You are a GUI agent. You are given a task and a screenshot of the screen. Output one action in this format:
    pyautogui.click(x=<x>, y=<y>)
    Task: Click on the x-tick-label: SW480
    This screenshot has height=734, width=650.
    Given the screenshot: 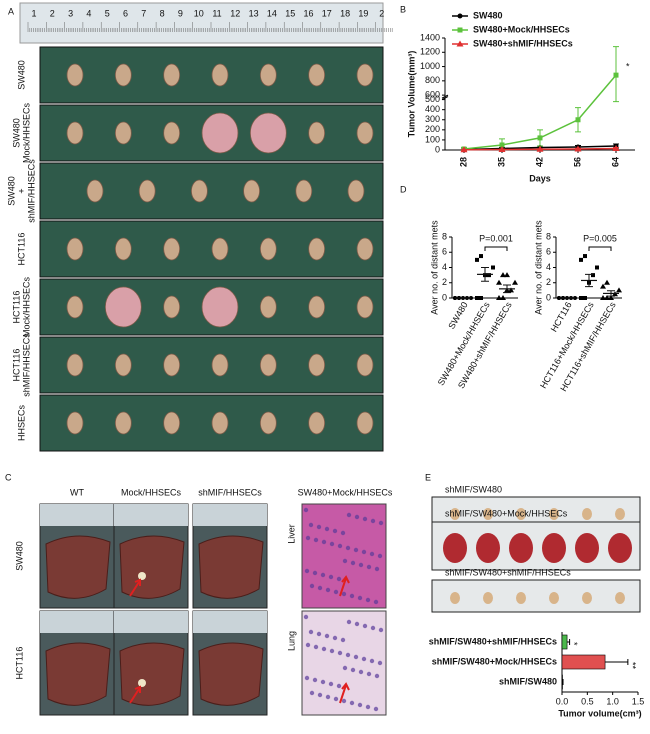 What is the action you would take?
    pyautogui.click(x=457, y=315)
    